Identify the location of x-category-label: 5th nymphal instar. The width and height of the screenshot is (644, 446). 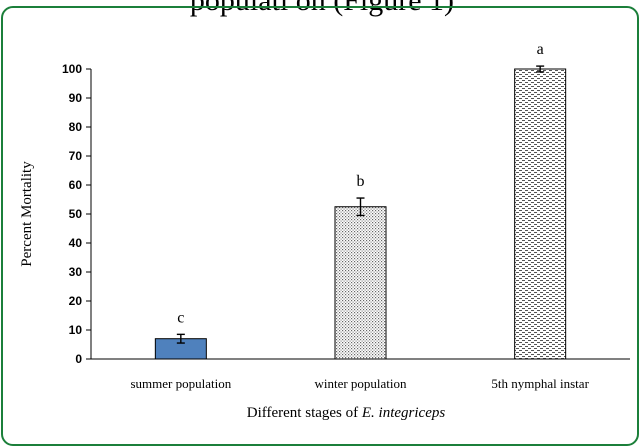
(540, 383).